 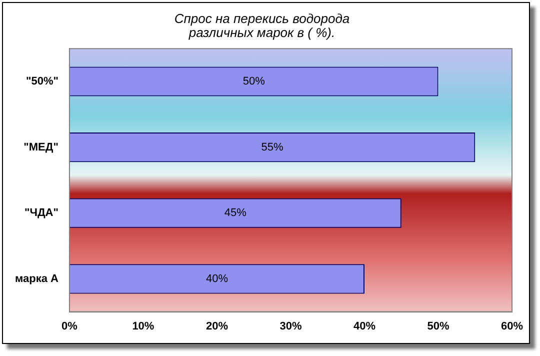 What do you see at coordinates (143, 326) in the screenshot?
I see `x-tick-label: 10%` at bounding box center [143, 326].